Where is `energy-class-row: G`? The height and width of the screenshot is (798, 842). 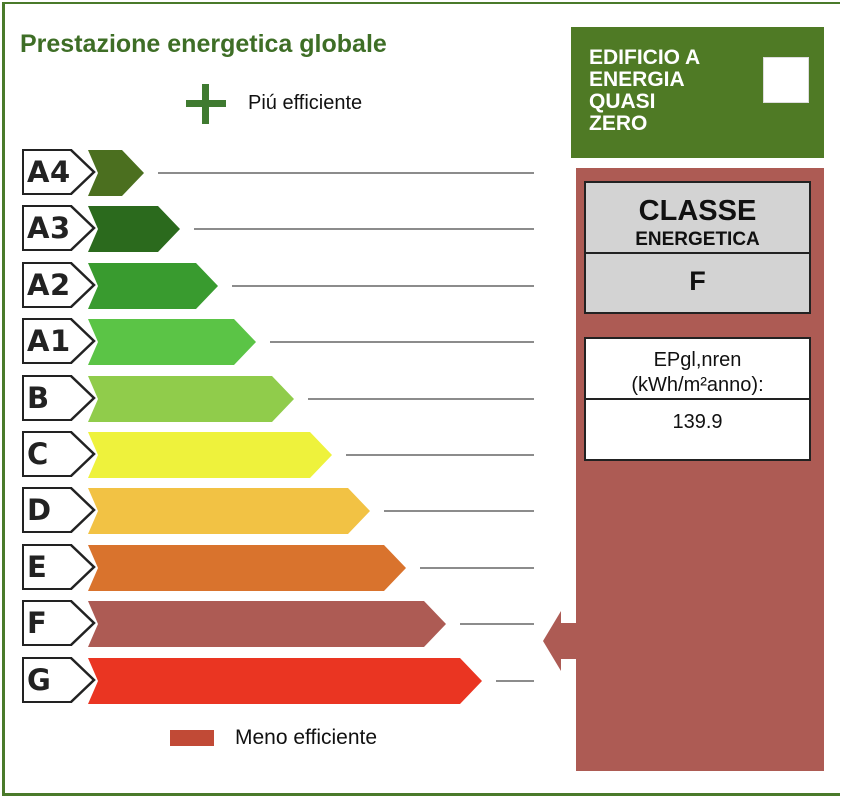 energy-class-row: G is located at coordinates (280, 681).